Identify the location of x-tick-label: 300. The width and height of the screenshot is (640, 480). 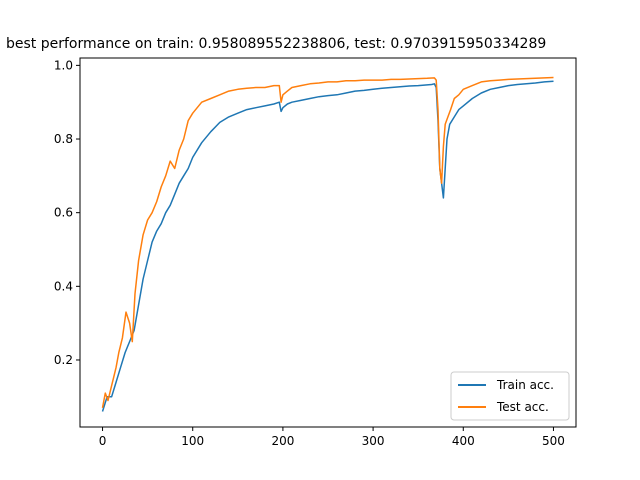
(373, 441).